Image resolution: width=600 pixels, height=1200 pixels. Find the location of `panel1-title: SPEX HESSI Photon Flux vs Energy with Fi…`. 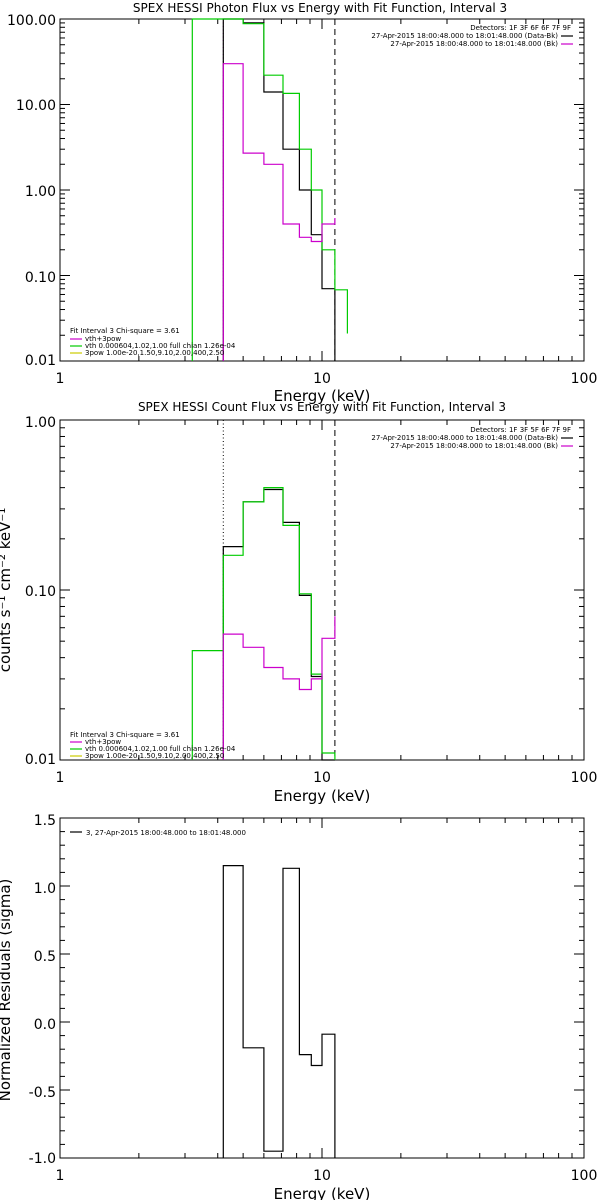

panel1-title: SPEX HESSI Photon Flux vs Energy with Fi… is located at coordinates (320, 8).